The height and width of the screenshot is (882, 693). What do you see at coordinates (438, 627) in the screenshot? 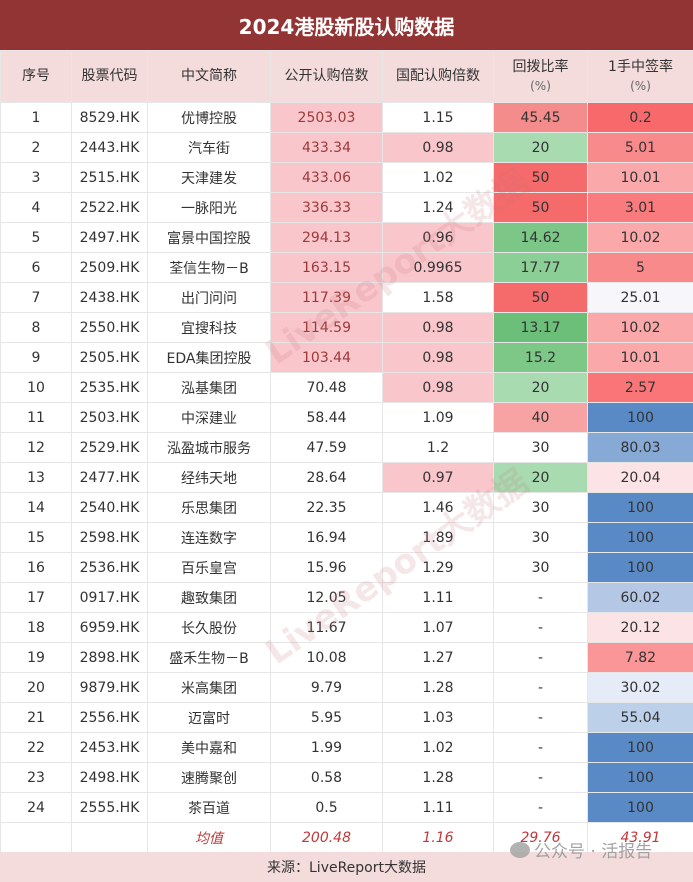
I see `table-cell: 1.07` at bounding box center [438, 627].